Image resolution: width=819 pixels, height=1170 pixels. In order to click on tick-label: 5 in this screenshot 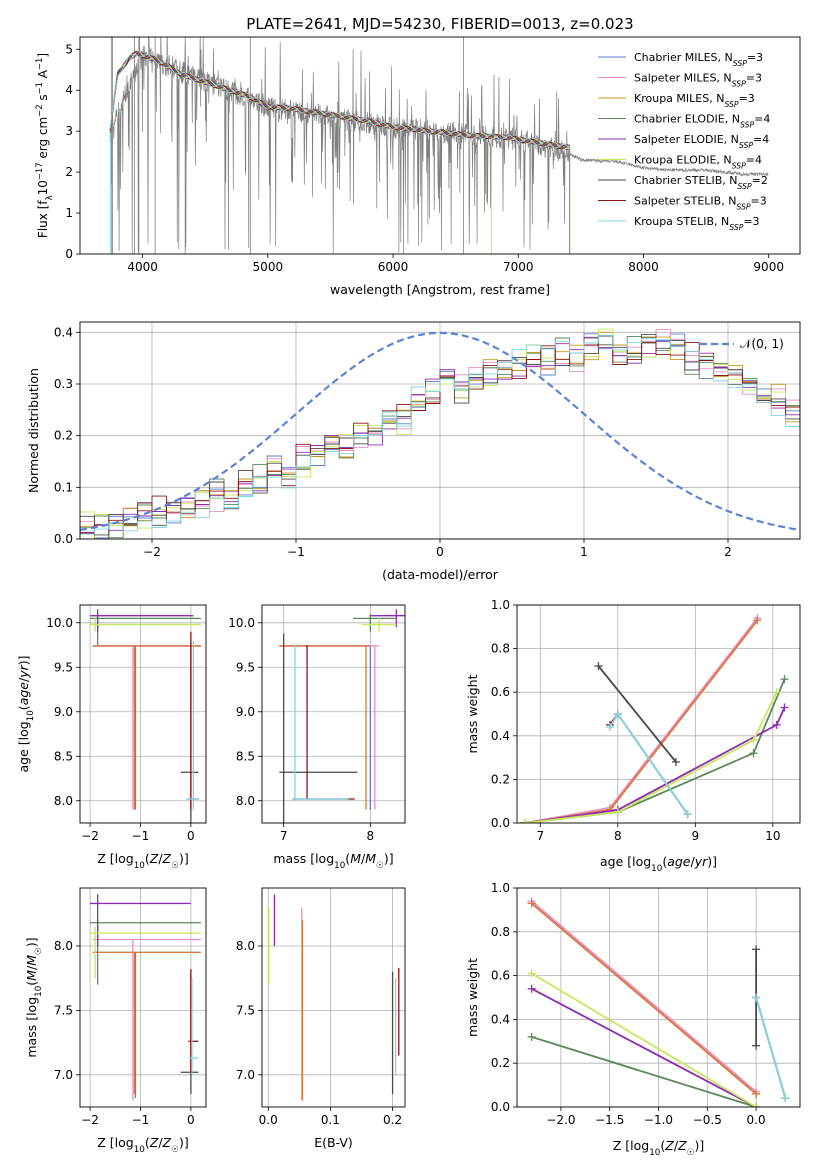, I will do `click(69, 49)`.